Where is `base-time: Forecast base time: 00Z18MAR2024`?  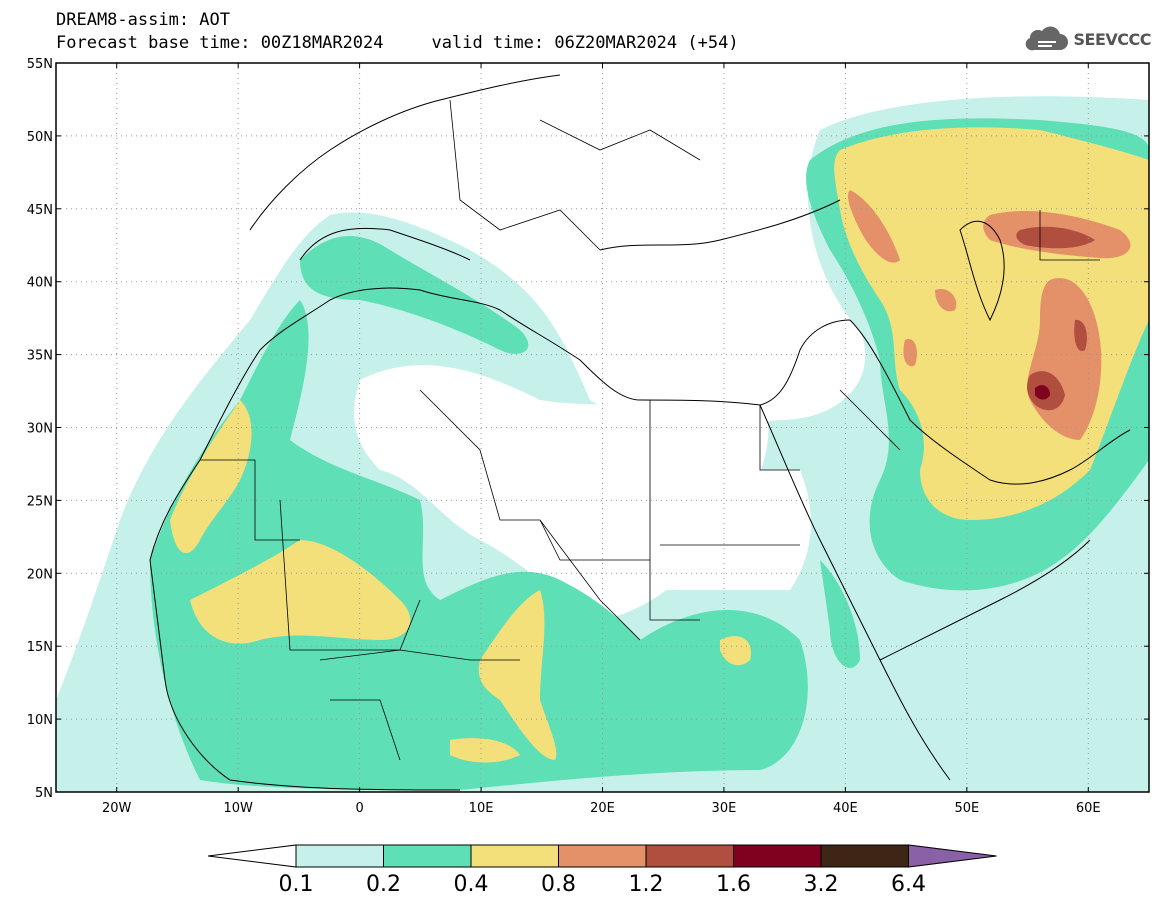 base-time: Forecast base time: 00Z18MAR2024 is located at coordinates (220, 43).